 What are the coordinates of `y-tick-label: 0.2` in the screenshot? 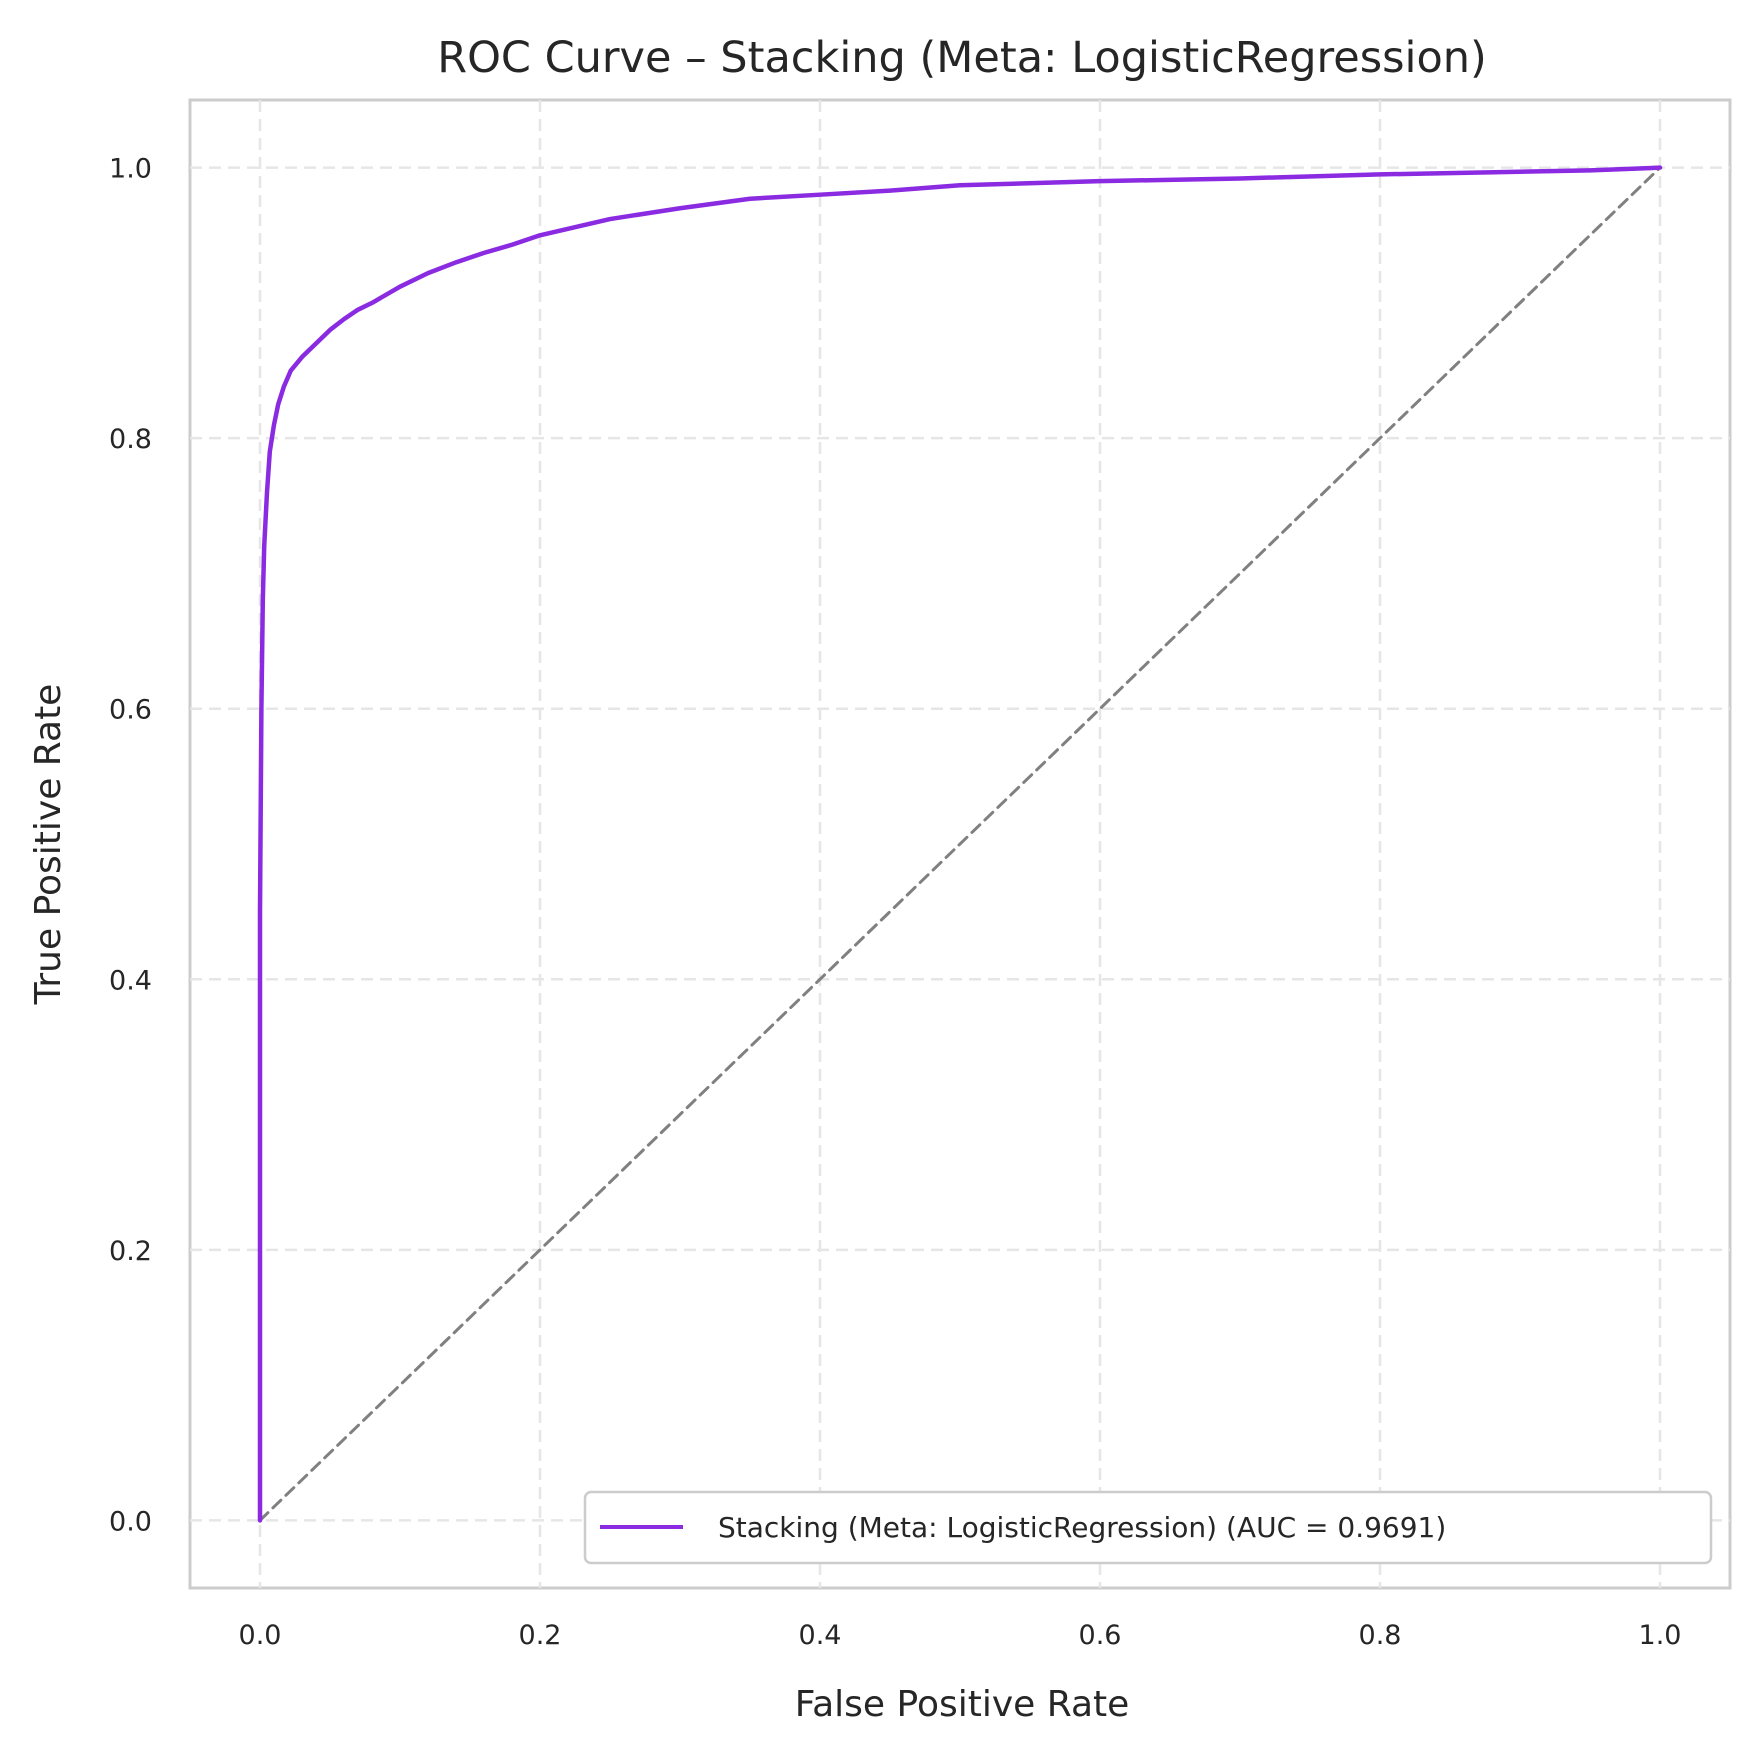 It's located at (130, 1251).